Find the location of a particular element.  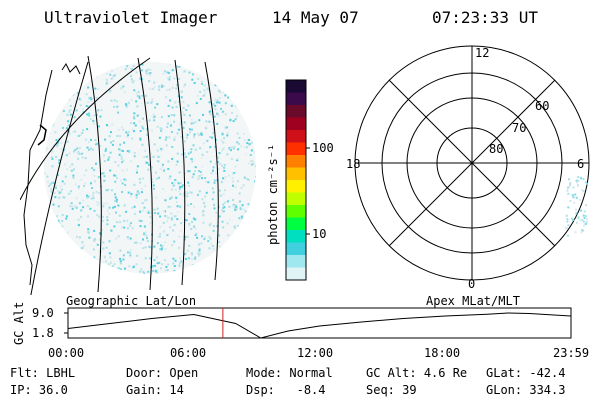

gain-value: 14 is located at coordinates (176, 390).